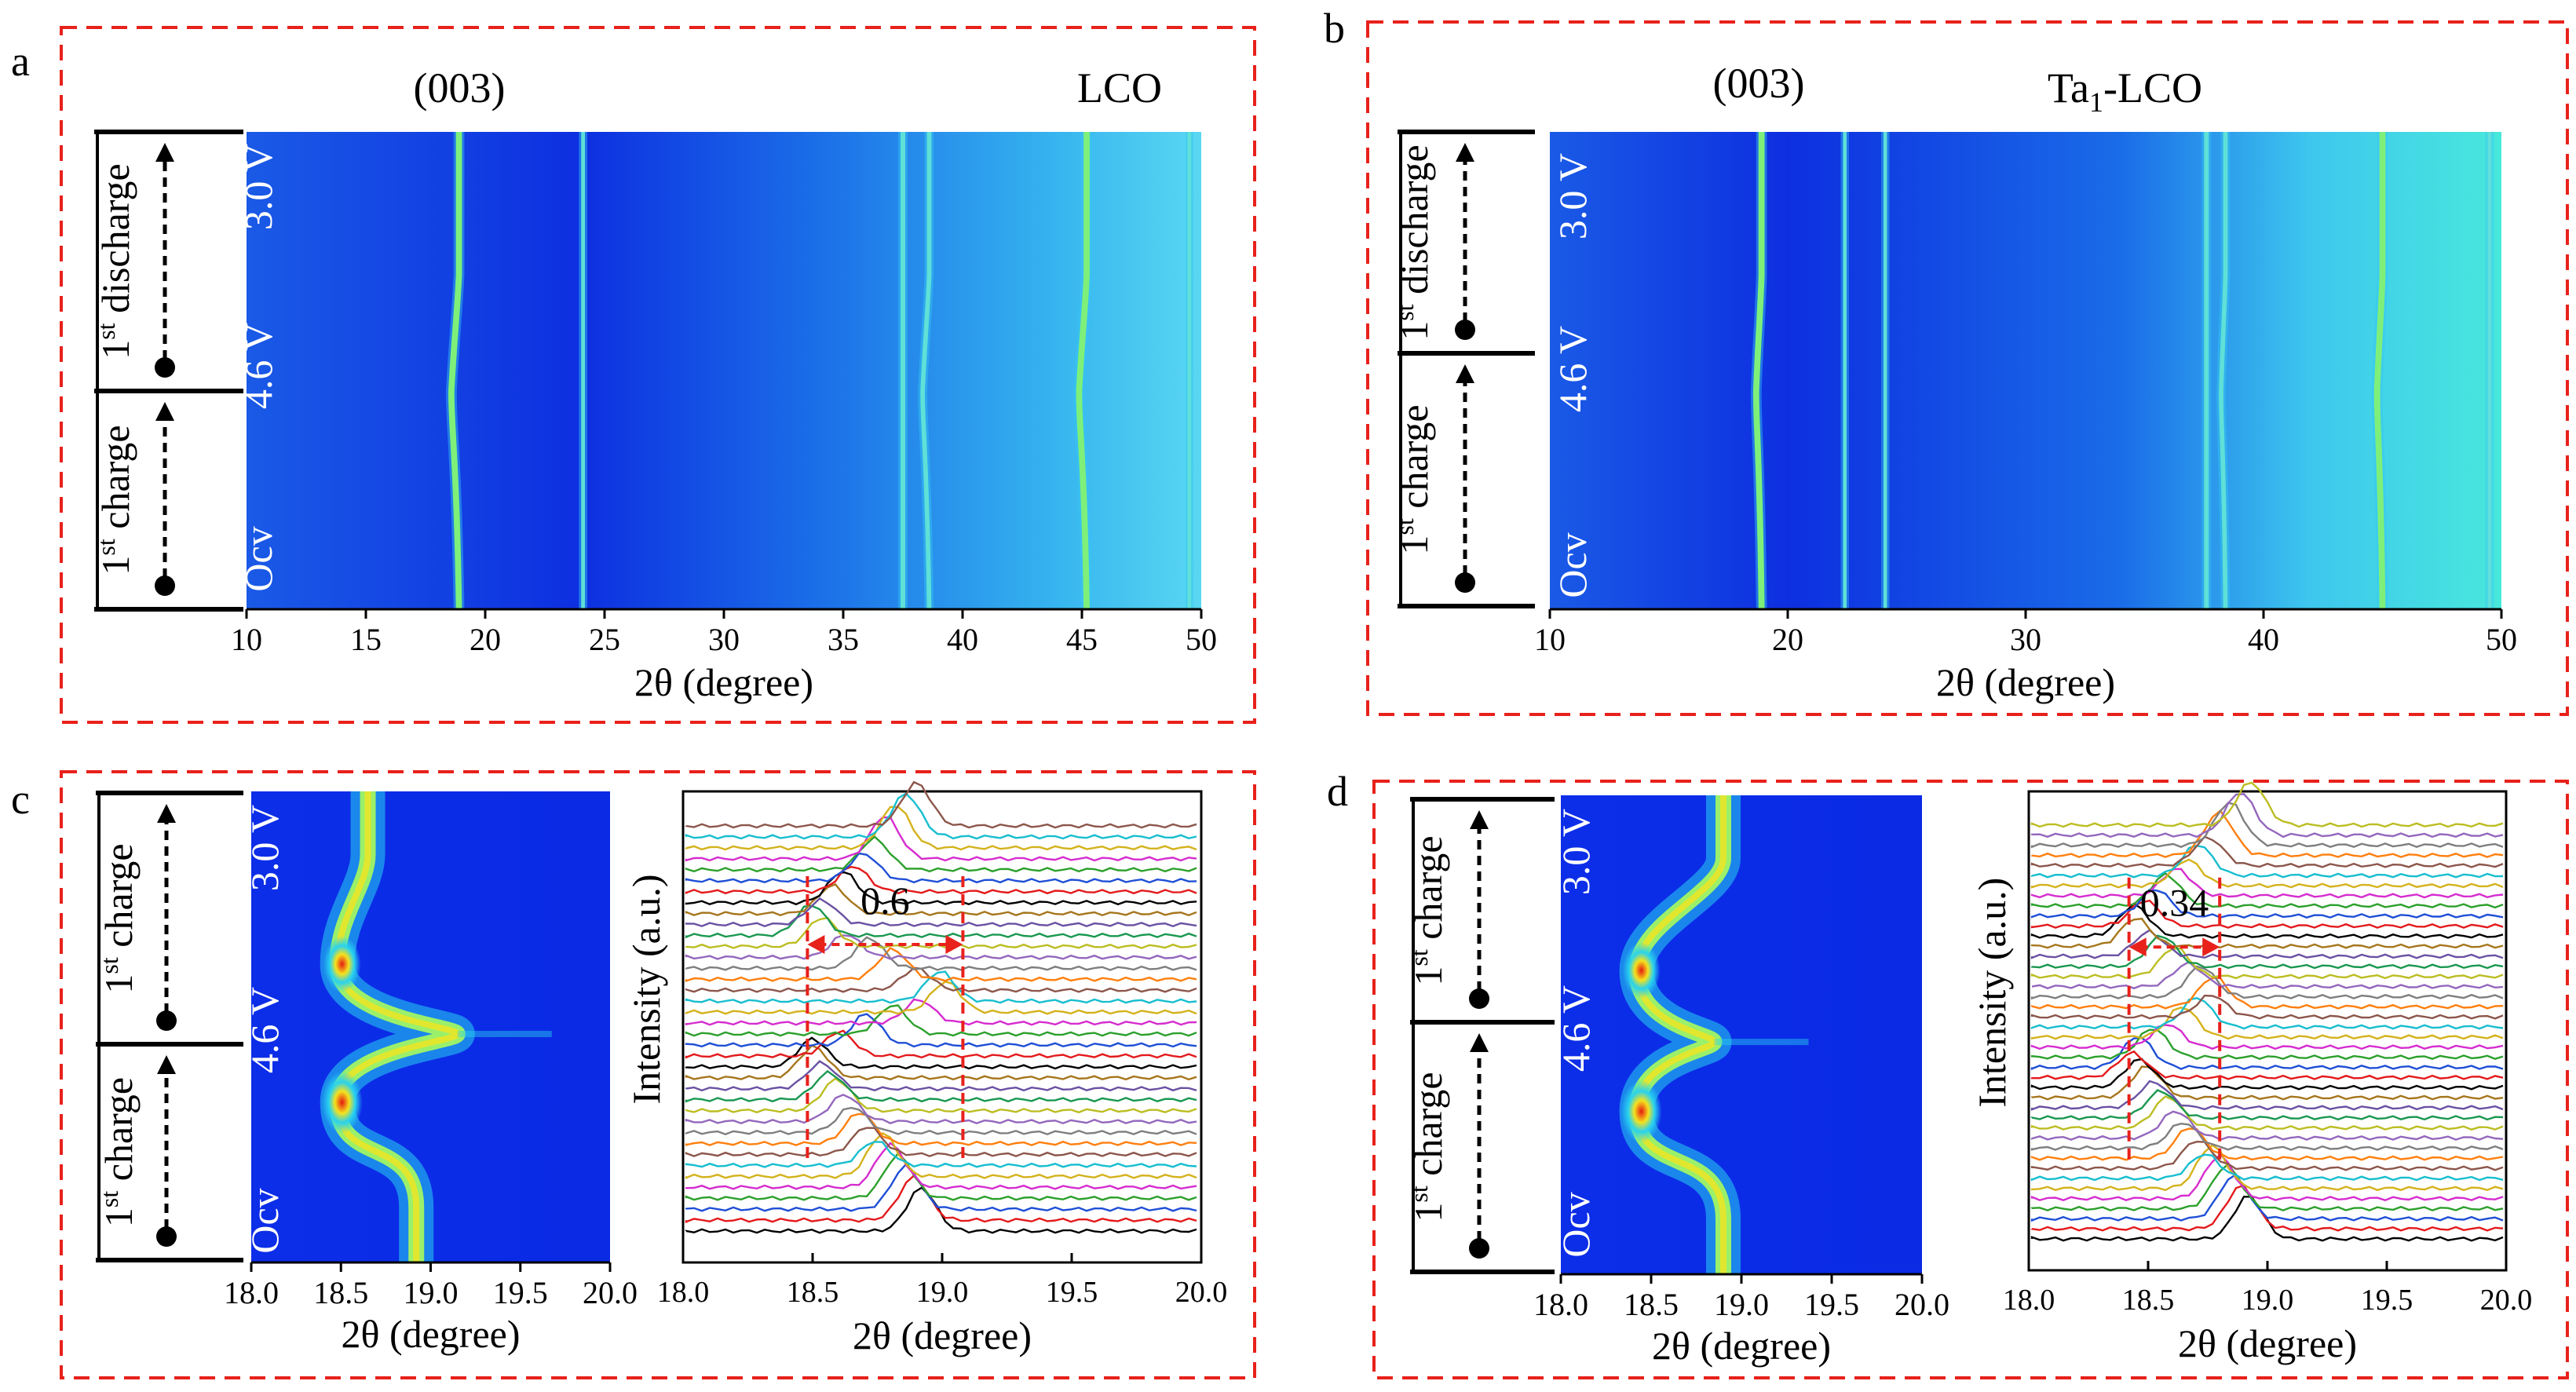 The image size is (2576, 1392). What do you see at coordinates (1419, 957) in the screenshot?
I see `step-label-superscript: st` at bounding box center [1419, 957].